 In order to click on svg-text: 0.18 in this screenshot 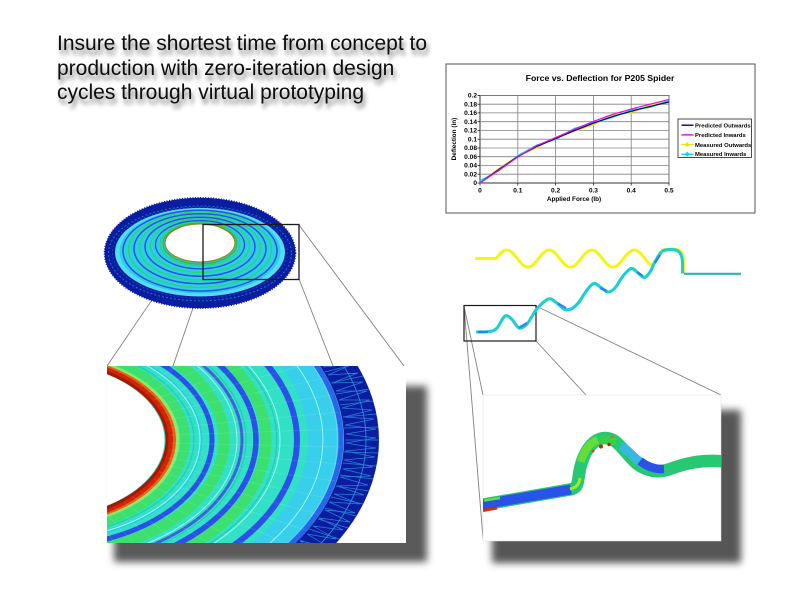, I will do `click(470, 104)`.